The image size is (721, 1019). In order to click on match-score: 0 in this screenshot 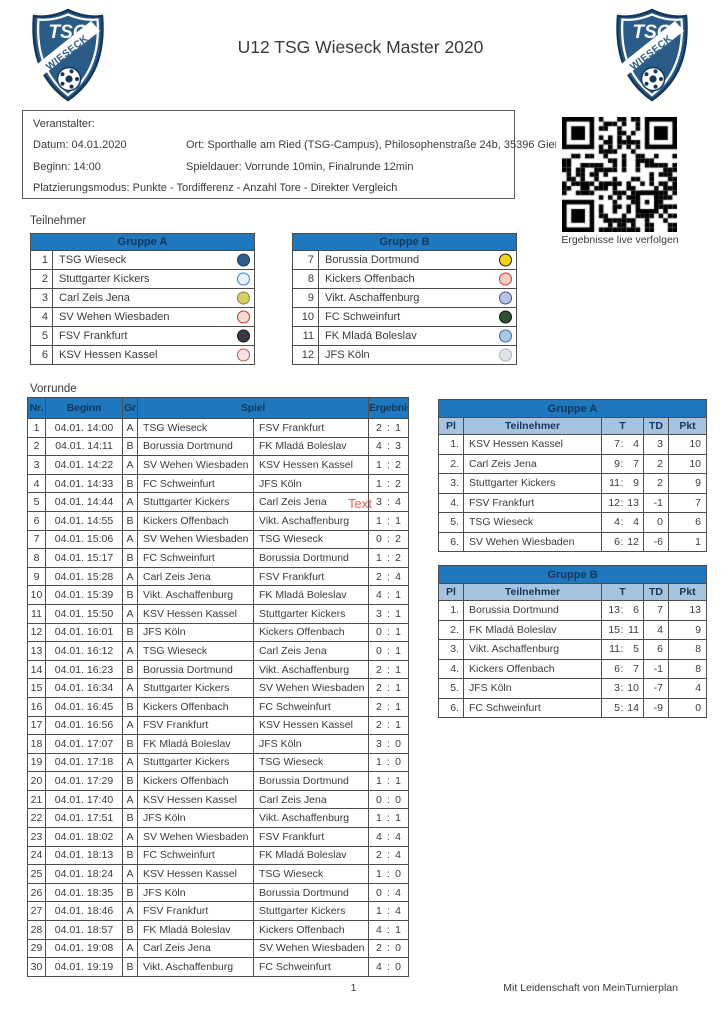, I will do `click(388, 799)`.